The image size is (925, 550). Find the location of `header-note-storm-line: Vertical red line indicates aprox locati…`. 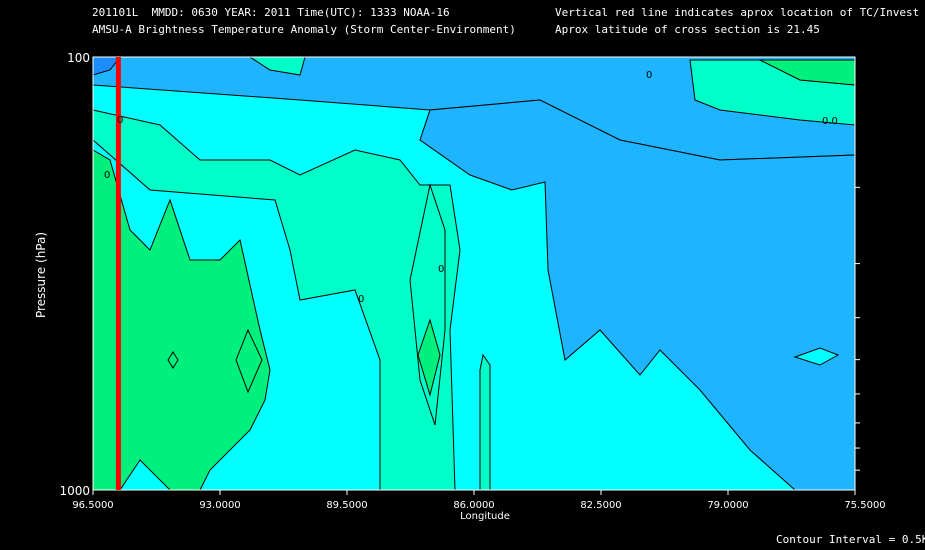

header-note-storm-line: Vertical red line indicates aprox locati… is located at coordinates (737, 12).